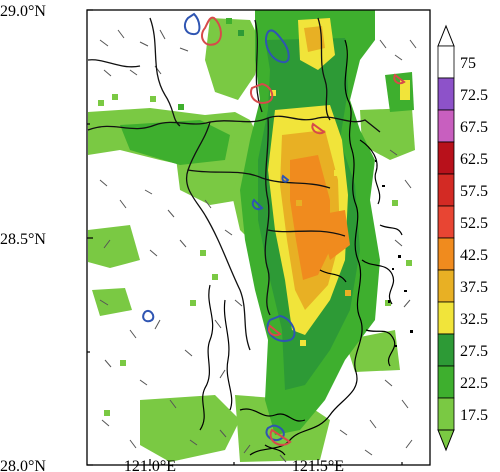 The height and width of the screenshot is (472, 500). I want to click on lon-label-121: 121.0°E, so click(150, 465).